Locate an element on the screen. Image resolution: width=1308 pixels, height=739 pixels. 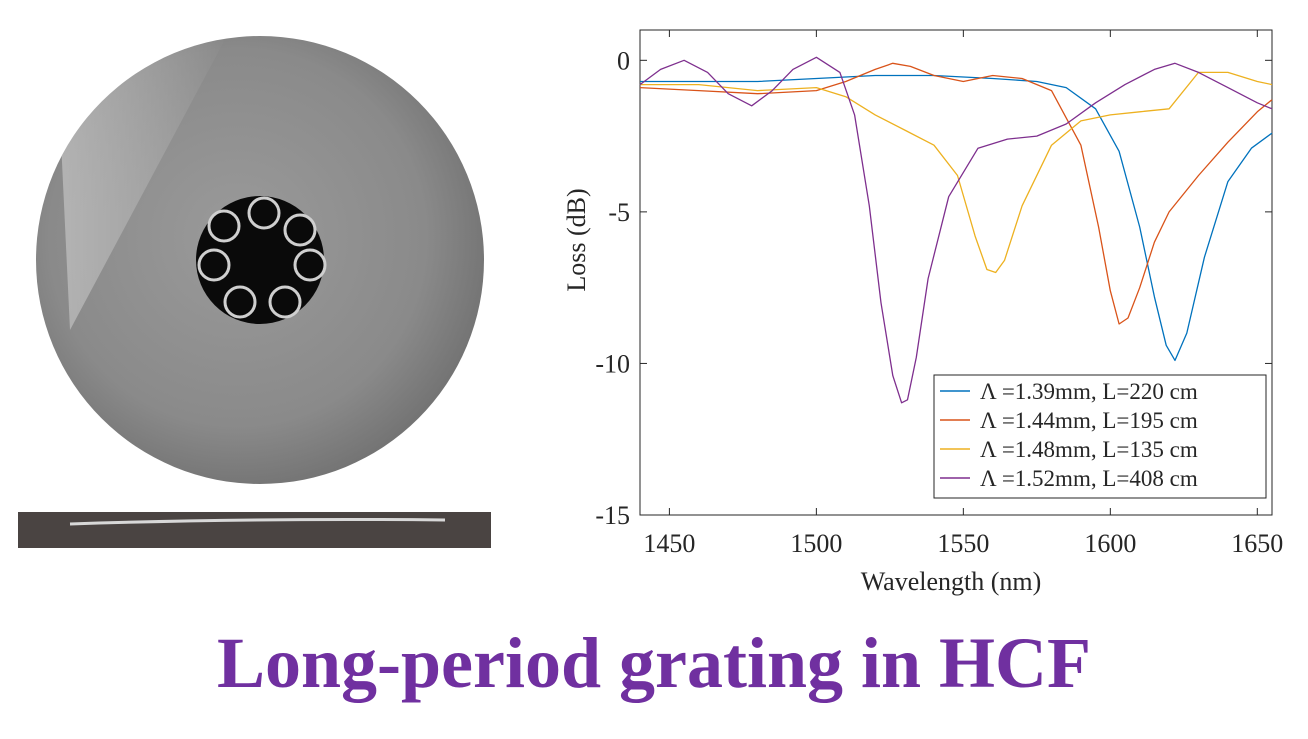
y-tick-label: -5 is located at coordinates (619, 212).